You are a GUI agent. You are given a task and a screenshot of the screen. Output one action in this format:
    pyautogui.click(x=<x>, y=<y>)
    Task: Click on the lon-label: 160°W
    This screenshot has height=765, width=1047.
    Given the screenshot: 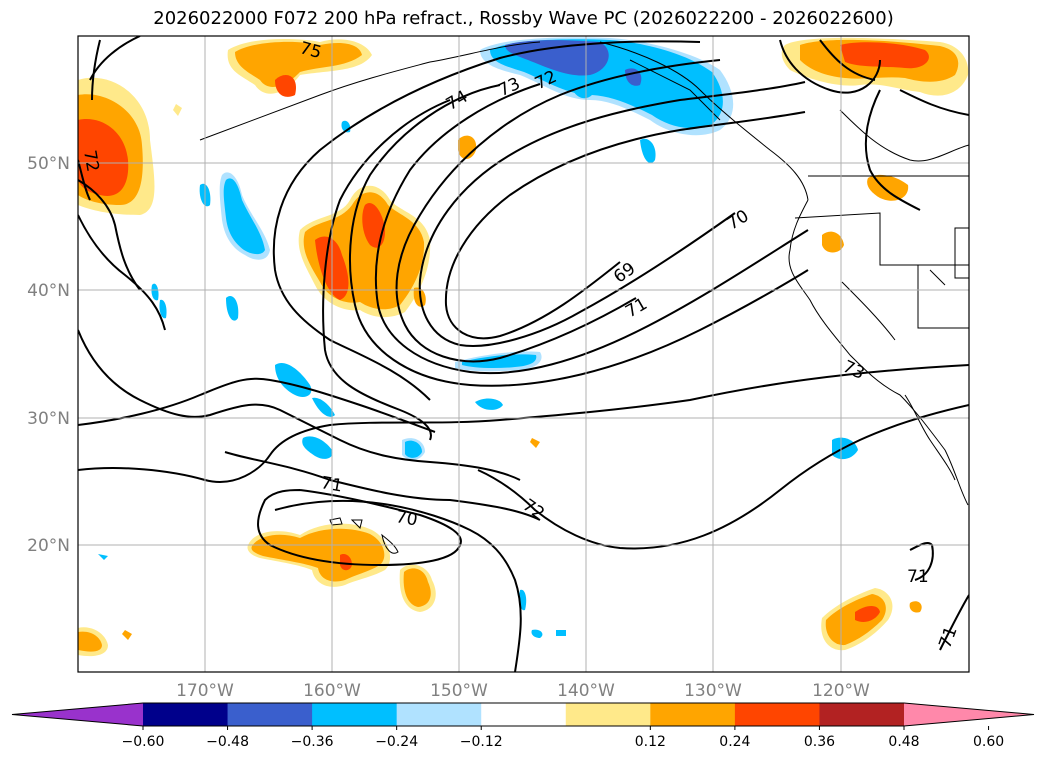 What is the action you would take?
    pyautogui.click(x=332, y=691)
    